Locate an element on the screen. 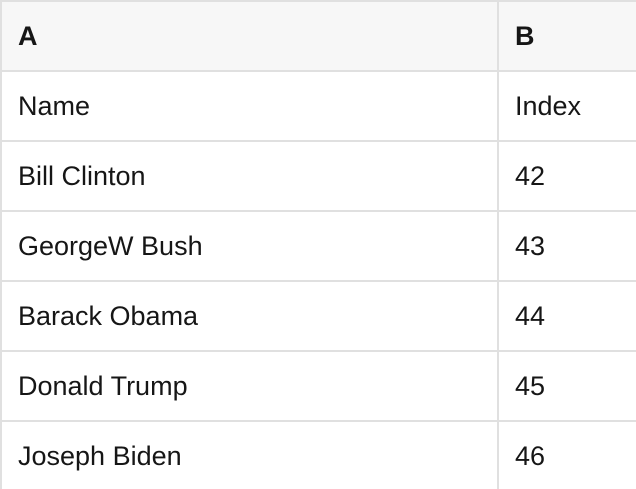 The width and height of the screenshot is (636, 489). cell-name: Bill Clinton is located at coordinates (248, 175).